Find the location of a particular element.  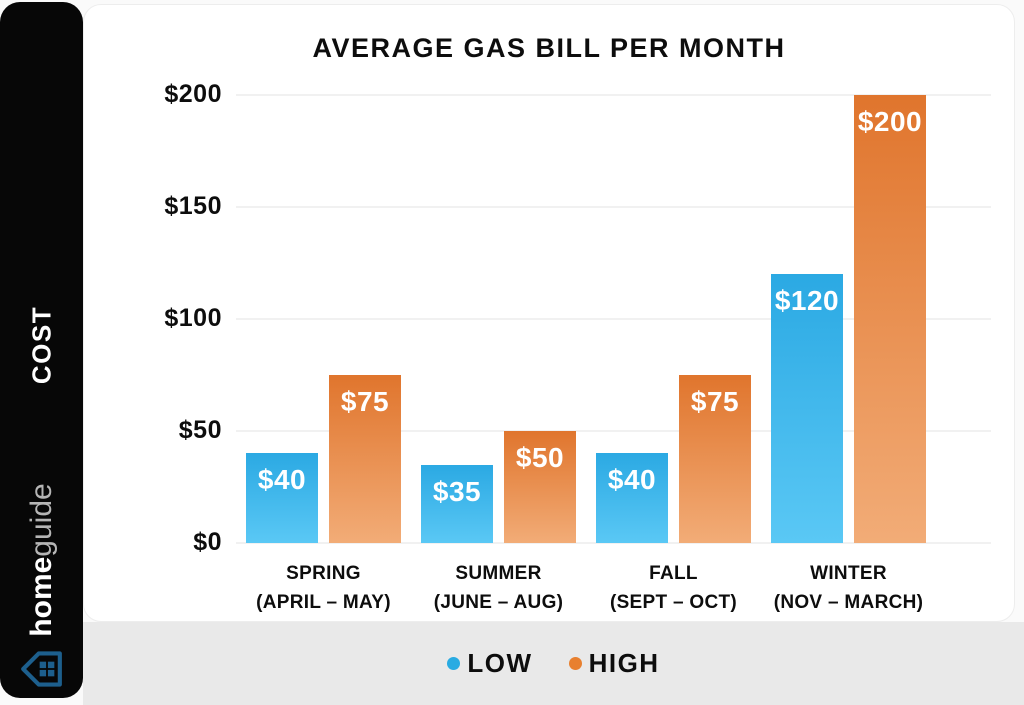

brand-logo: homeguide is located at coordinates (42, 559).